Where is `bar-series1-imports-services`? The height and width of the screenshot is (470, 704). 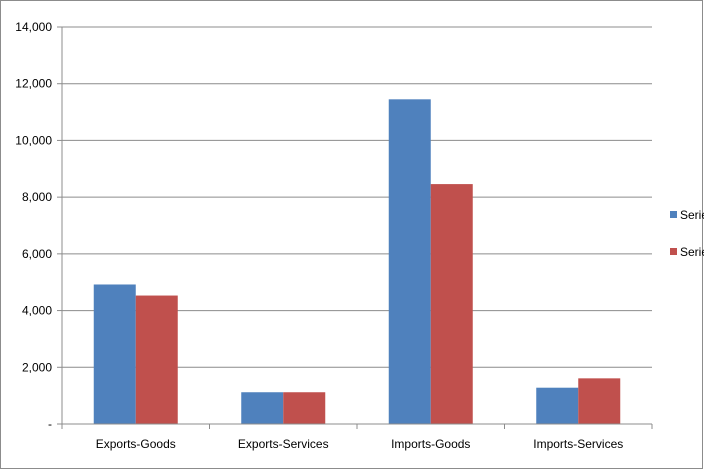 bar-series1-imports-services is located at coordinates (557, 405).